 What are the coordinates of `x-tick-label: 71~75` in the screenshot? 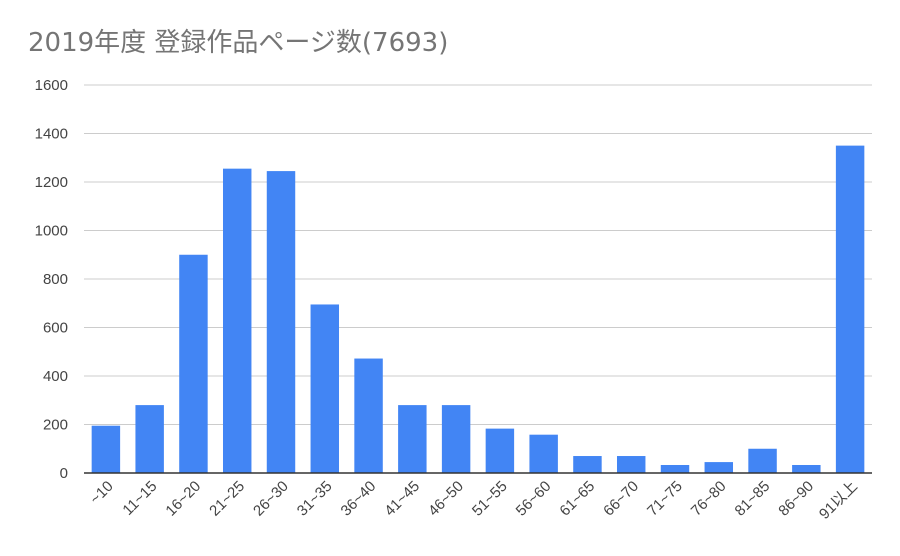 It's located at (665, 499).